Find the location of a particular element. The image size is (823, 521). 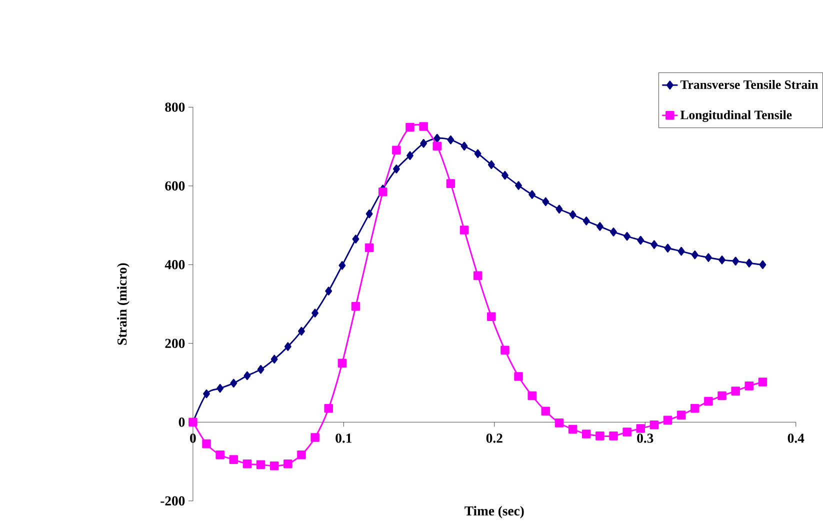

legend-label: Longitudinal Tensile is located at coordinates (736, 116).